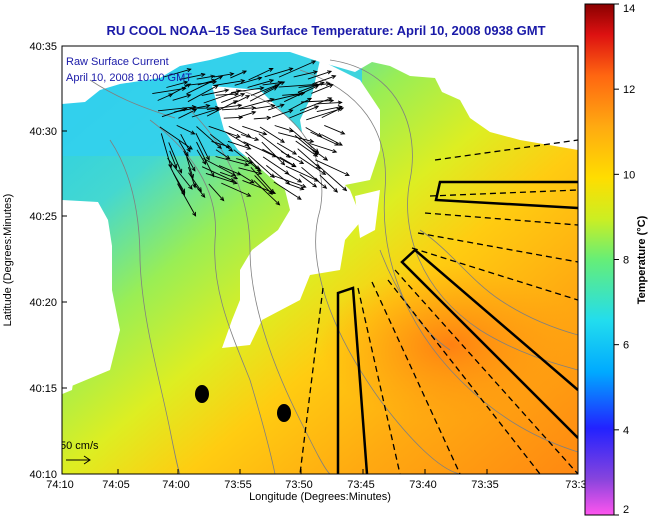 This screenshot has height=519, width=651. Describe the element at coordinates (43, 389) in the screenshot. I see `y-tick-label: 40:15` at that location.